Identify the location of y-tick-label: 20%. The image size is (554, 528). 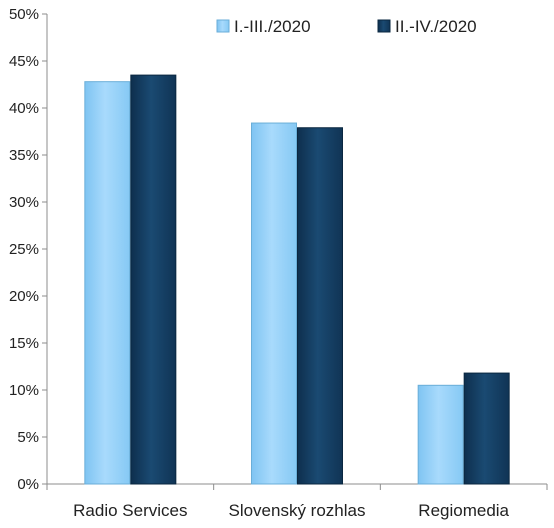
(24, 296).